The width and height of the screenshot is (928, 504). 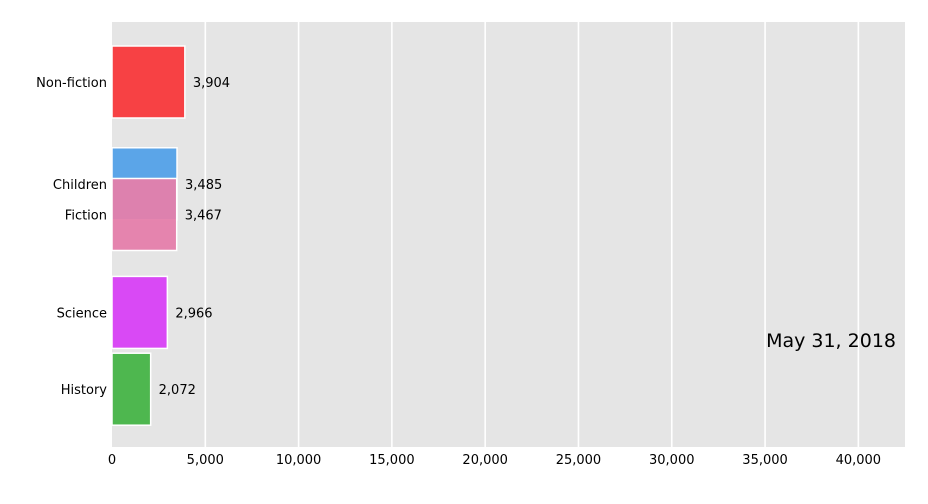 What do you see at coordinates (672, 460) in the screenshot?
I see `x-tick-label: 30,000` at bounding box center [672, 460].